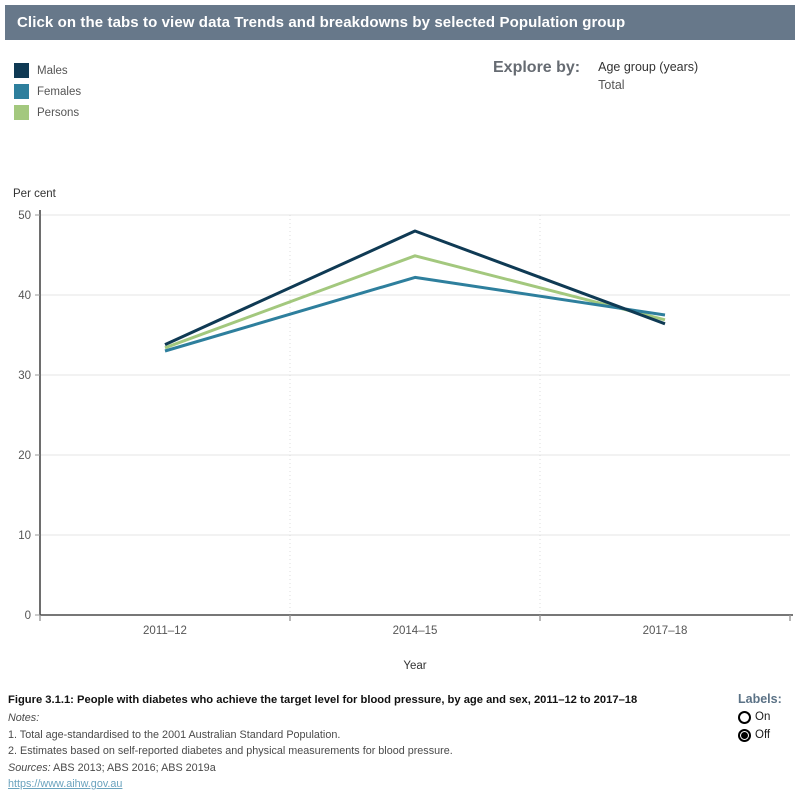  Describe the element at coordinates (65, 784) in the screenshot. I see `aihw-link: https://www.aihw.gov.au` at that location.